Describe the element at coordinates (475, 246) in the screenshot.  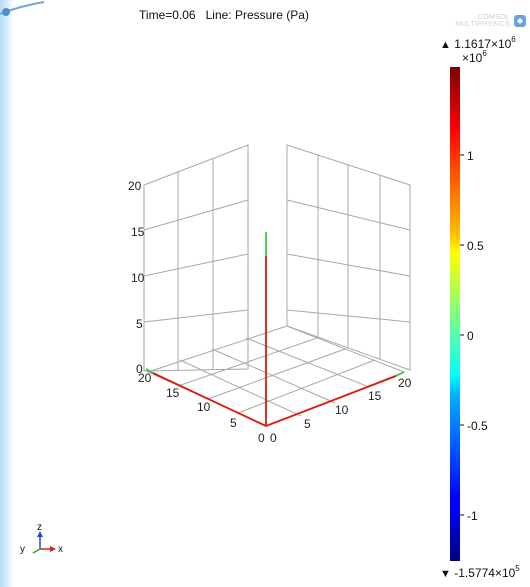
I see `colorbar-tick-label: 0.5` at that location.